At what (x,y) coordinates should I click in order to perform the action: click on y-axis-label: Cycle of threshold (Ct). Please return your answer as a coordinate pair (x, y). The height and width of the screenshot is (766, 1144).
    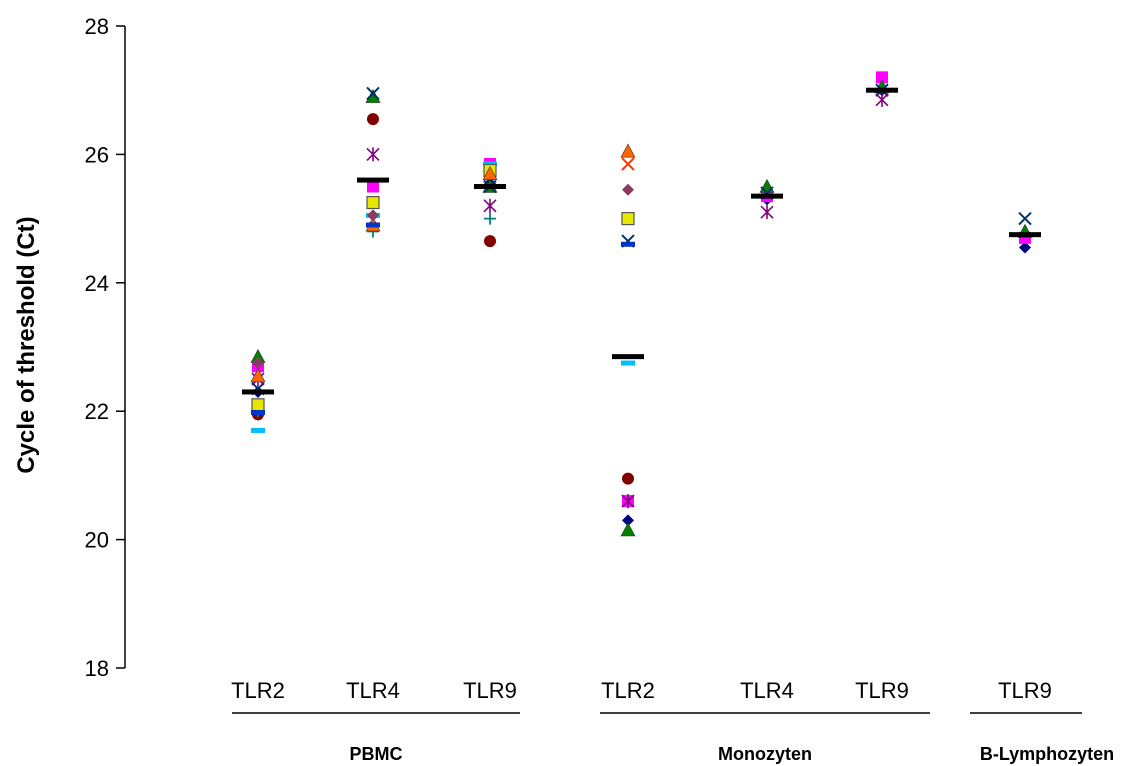
    Looking at the image, I should click on (26, 344).